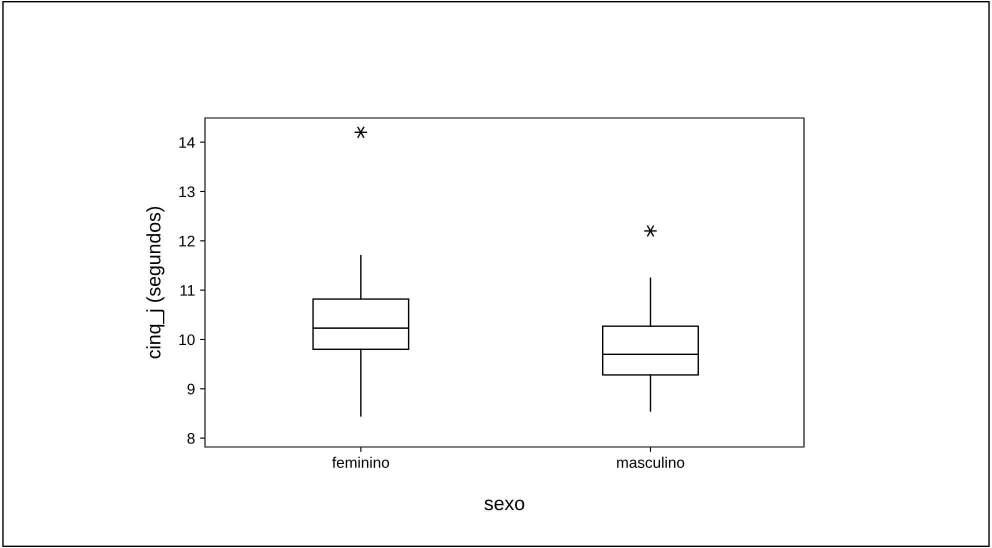 This screenshot has width=992, height=548. What do you see at coordinates (650, 462) in the screenshot?
I see `x-tick-label: masculino` at bounding box center [650, 462].